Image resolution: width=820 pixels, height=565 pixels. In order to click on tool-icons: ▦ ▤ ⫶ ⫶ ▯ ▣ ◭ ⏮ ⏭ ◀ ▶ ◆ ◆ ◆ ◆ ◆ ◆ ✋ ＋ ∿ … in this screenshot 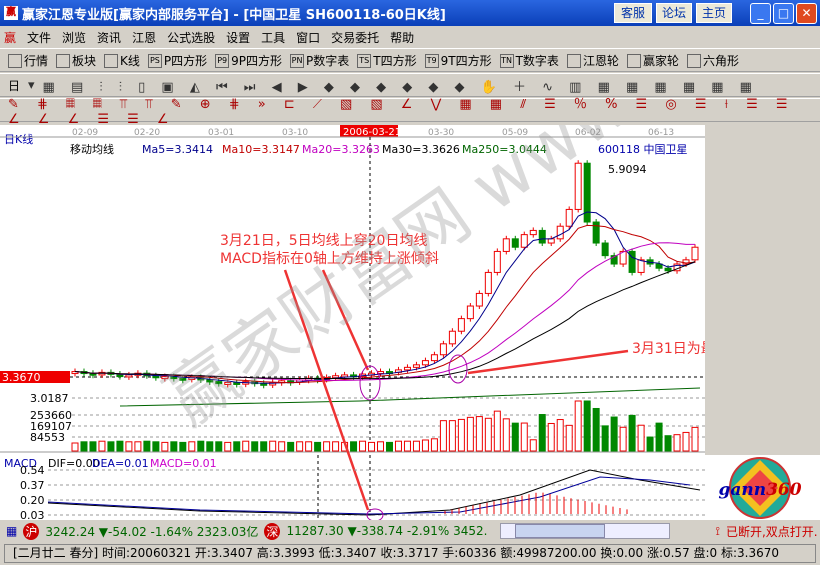, I will do `click(400, 85)`.